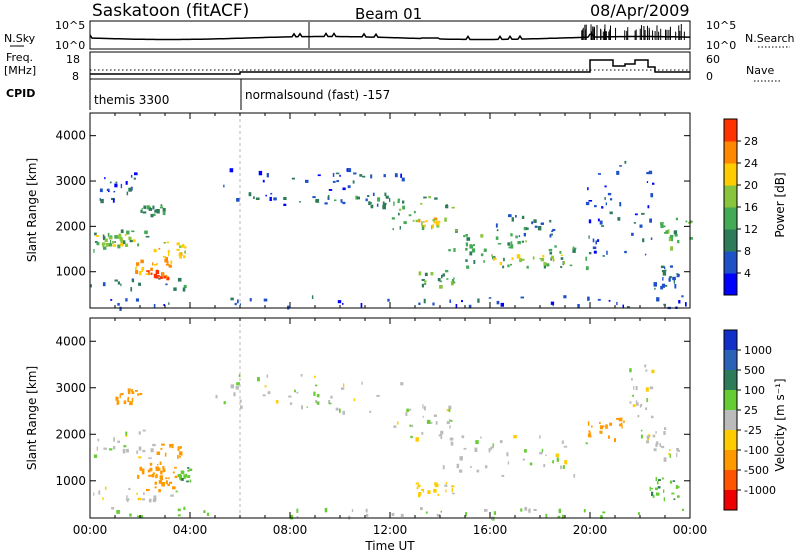 The width and height of the screenshot is (800, 554). Describe the element at coordinates (770, 38) in the screenshot. I see `noise-right-label: N.Search` at that location.